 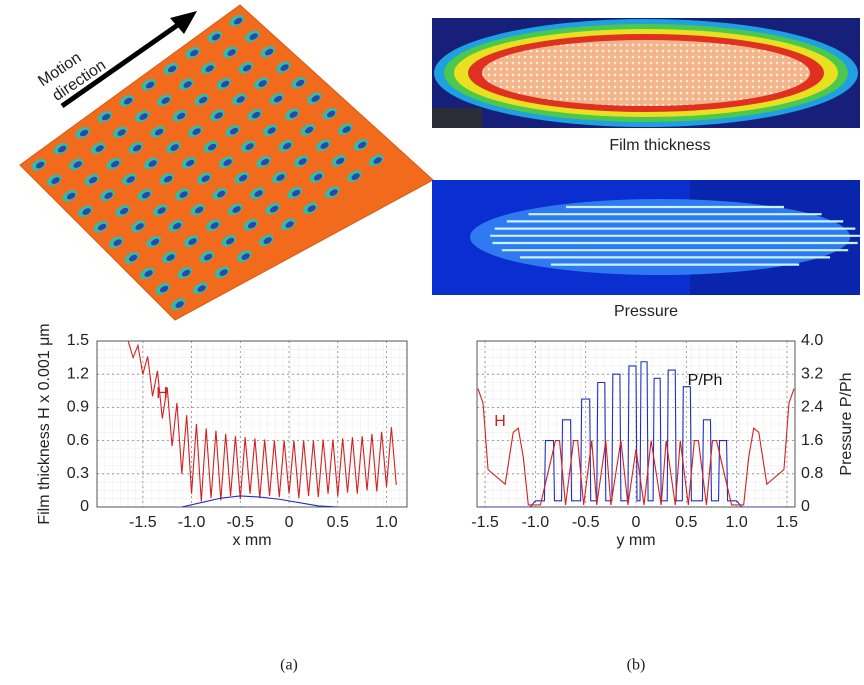 I want to click on film-thickness-map, so click(x=646, y=73).